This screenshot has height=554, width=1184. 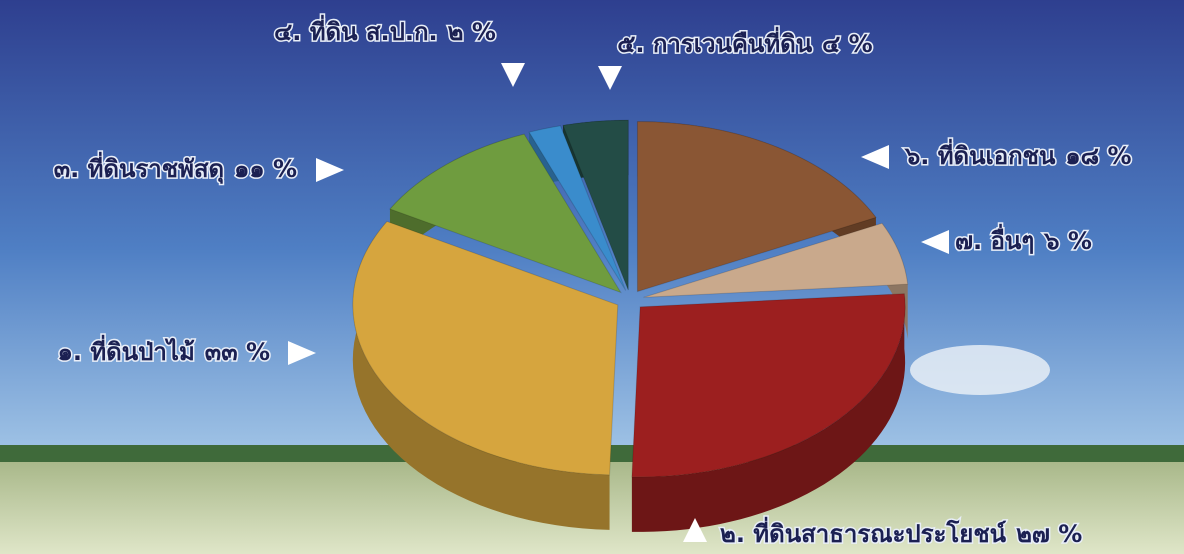 I want to click on value-label: ๑๑ %, so click(x=265, y=169).